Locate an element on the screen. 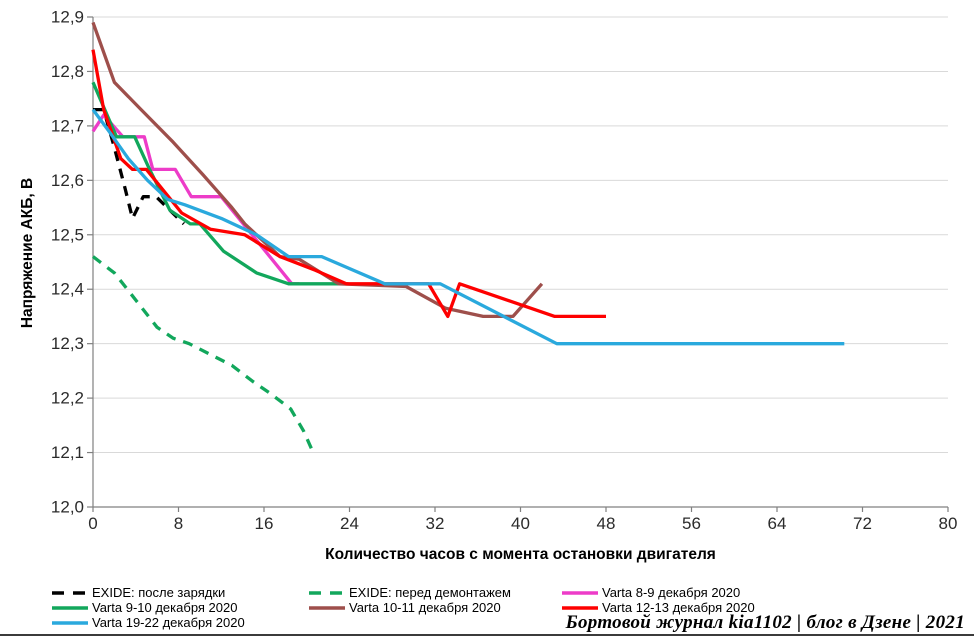 The image size is (974, 640). legend-label: EXIDE: перед демонтажем is located at coordinates (430, 592).